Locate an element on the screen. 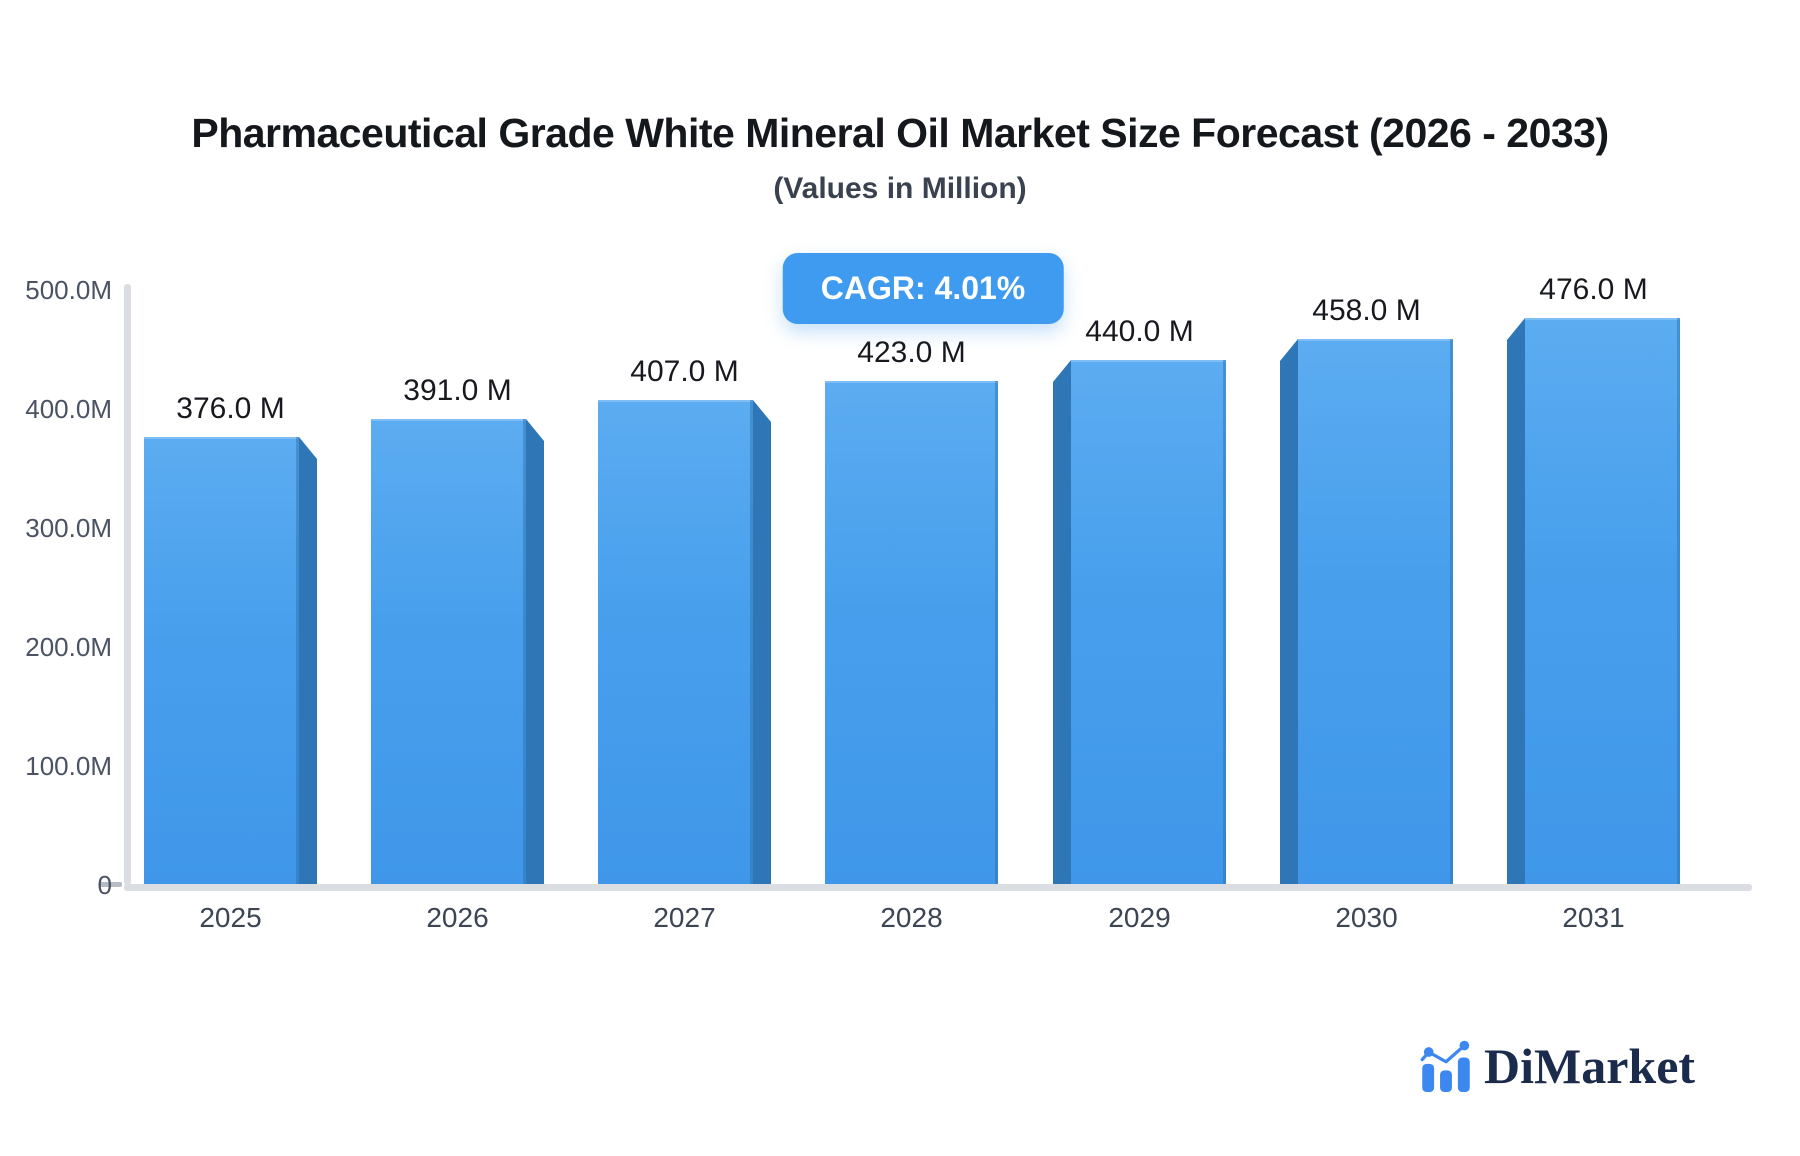 This screenshot has height=1156, width=1800. chart-subtitle: (Values in Million) is located at coordinates (900, 188).